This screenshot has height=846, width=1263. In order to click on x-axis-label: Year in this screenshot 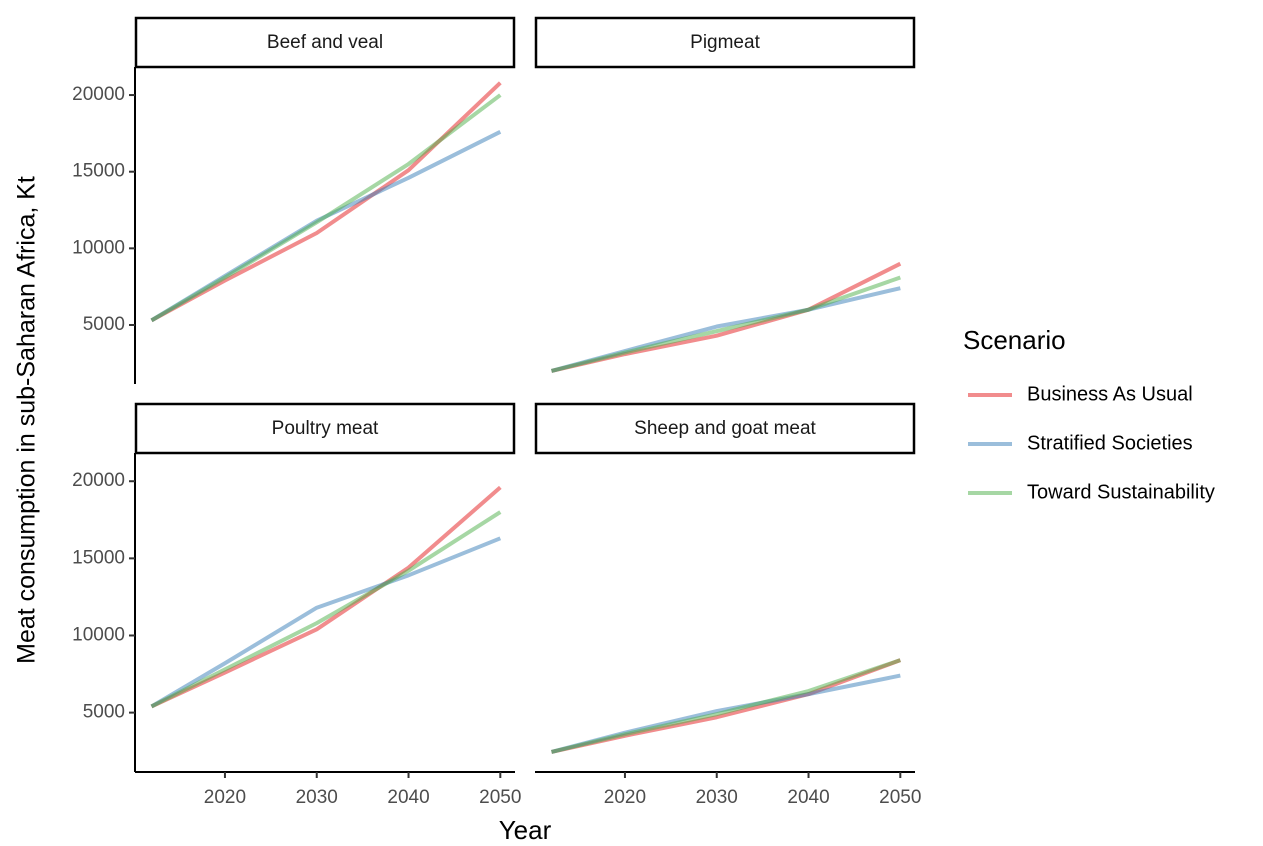, I will do `click(525, 830)`.